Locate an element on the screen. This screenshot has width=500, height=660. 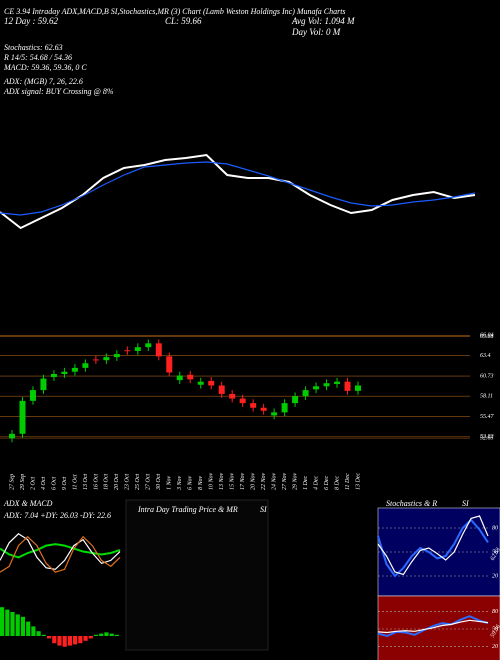
y-tick-label: 80 is located at coordinates (495, 528).